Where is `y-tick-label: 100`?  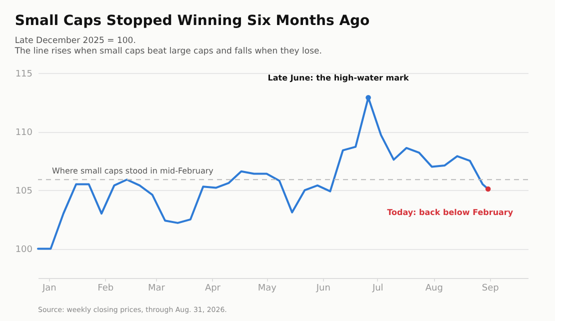 y-tick-label: 100 is located at coordinates (24, 250).